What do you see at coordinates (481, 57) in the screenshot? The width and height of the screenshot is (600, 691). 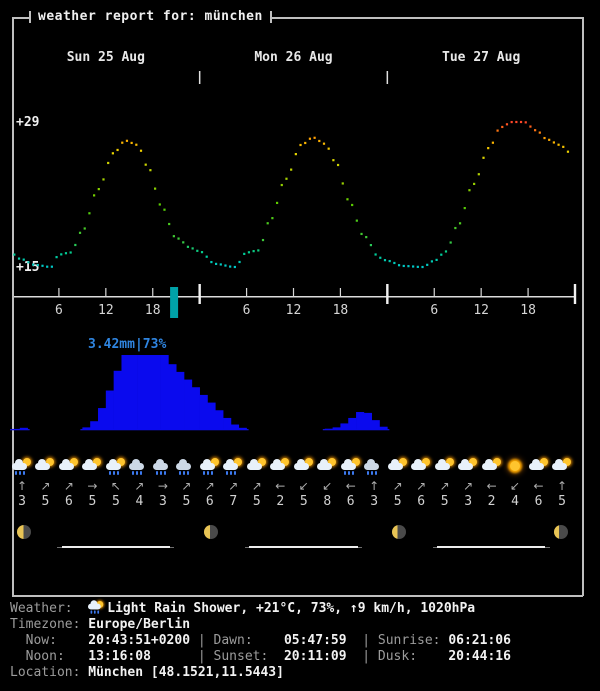 I see `day-label: Tue 27 Aug` at bounding box center [481, 57].